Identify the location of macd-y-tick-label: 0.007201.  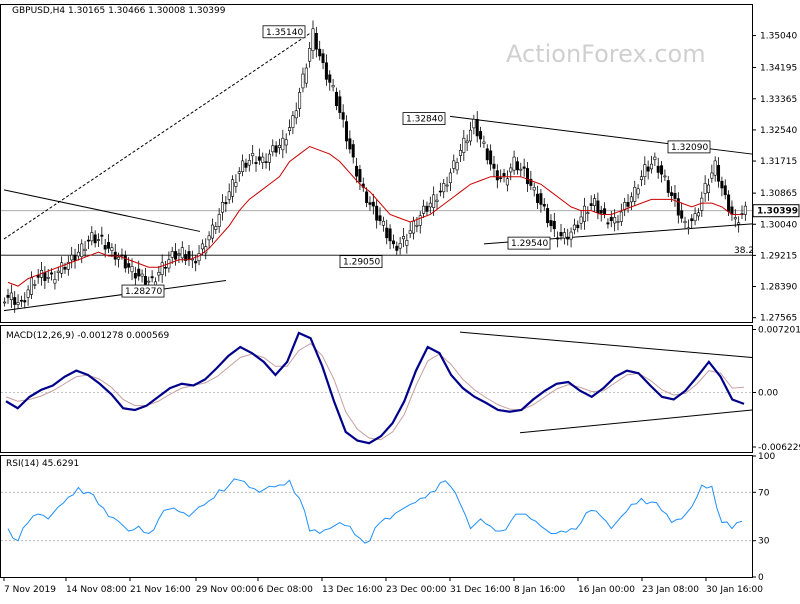
(779, 330).